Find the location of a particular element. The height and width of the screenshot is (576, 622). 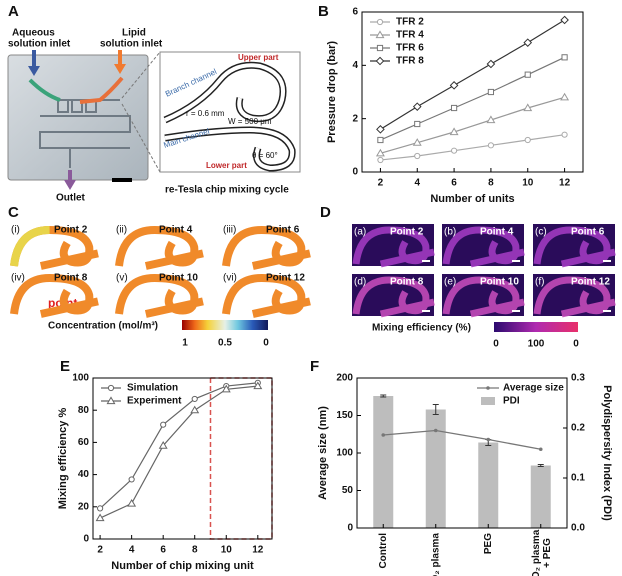

tile-index: (iv) is located at coordinates (18, 278).